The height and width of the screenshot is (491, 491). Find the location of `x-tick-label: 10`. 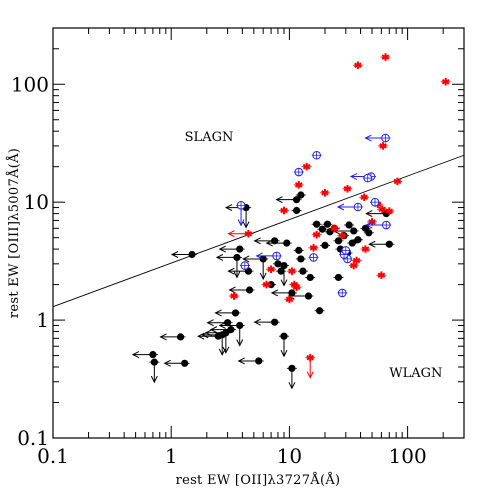

x-tick-label: 10 is located at coordinates (289, 456).